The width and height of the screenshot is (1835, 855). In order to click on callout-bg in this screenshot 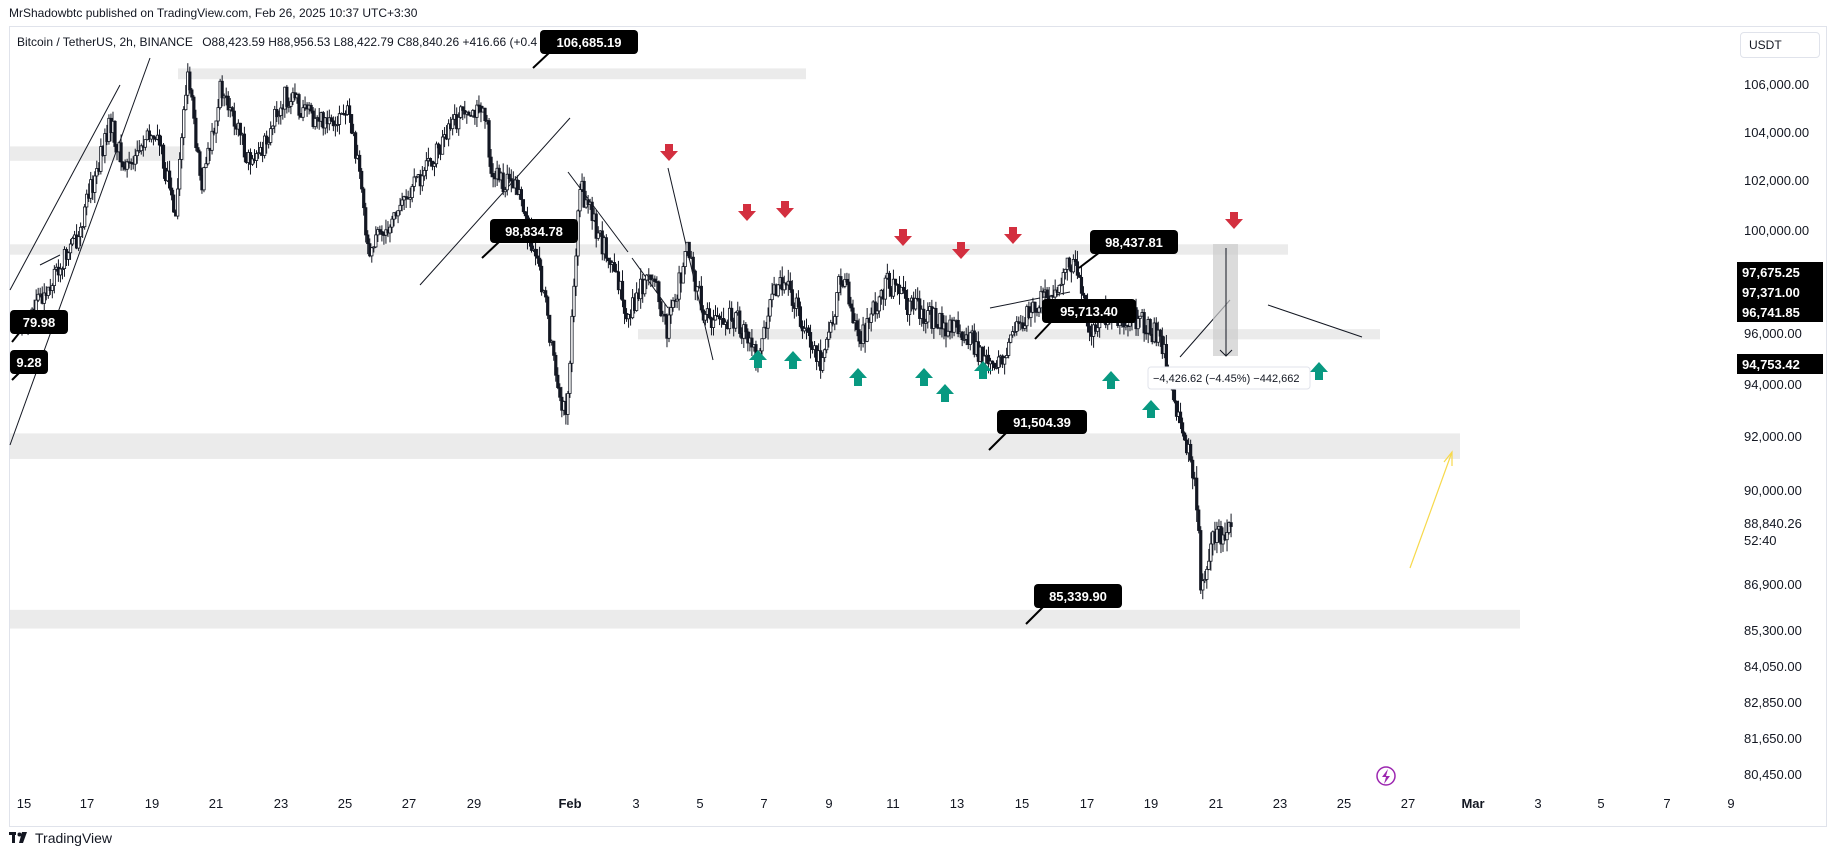, I will do `click(589, 42)`.